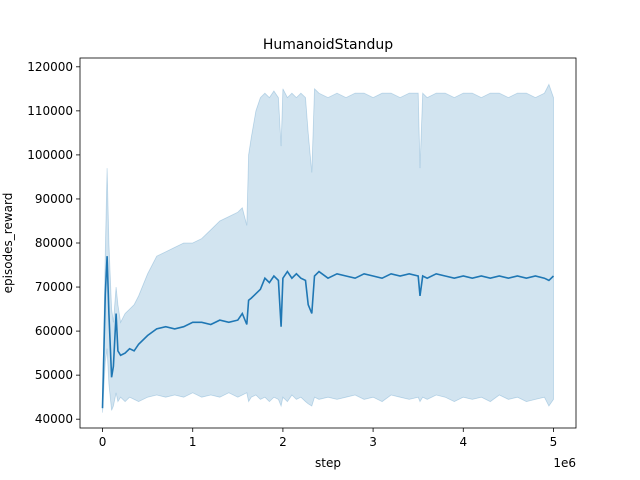  What do you see at coordinates (193, 442) in the screenshot?
I see `x-tick-label: 1` at bounding box center [193, 442].